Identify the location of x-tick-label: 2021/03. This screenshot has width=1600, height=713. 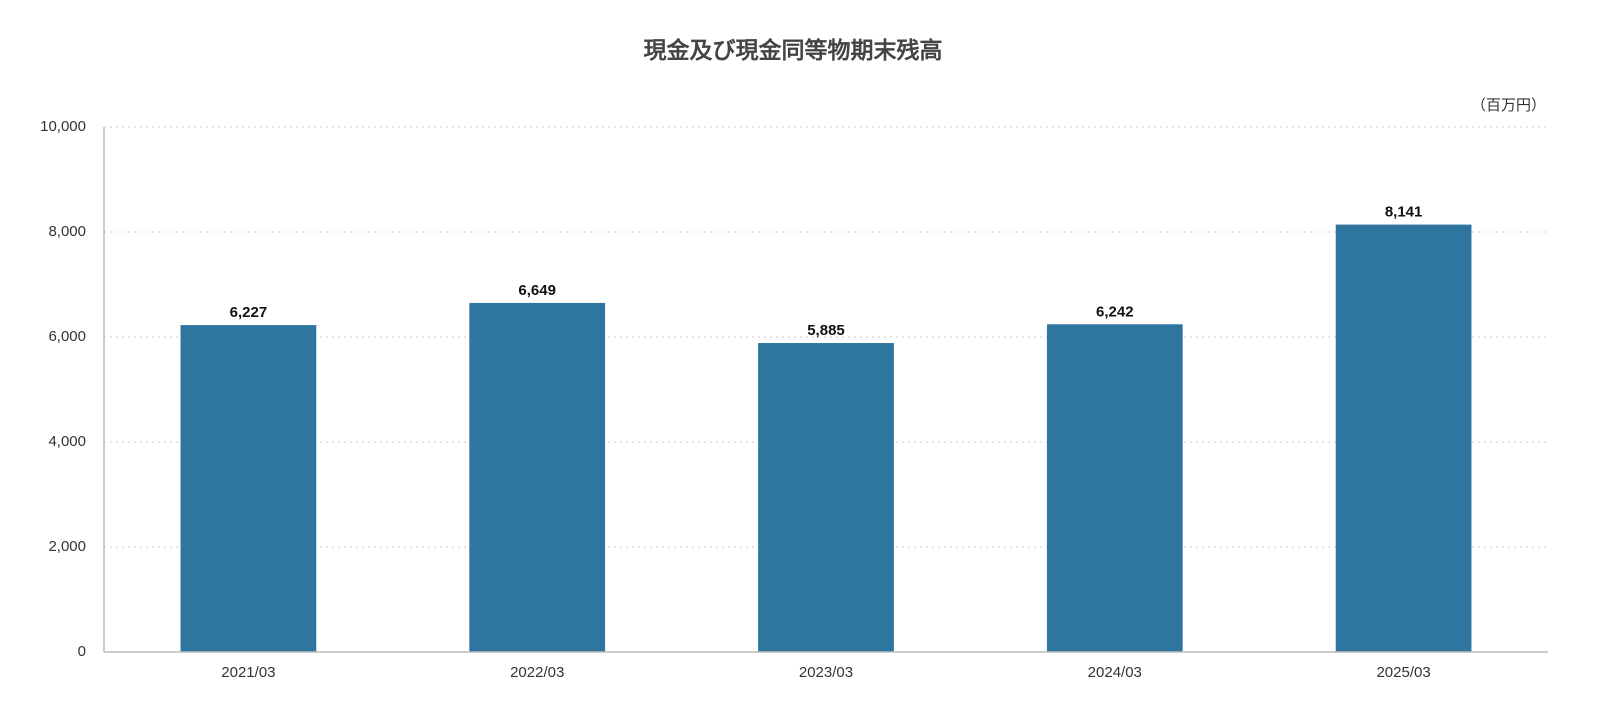
(248, 672).